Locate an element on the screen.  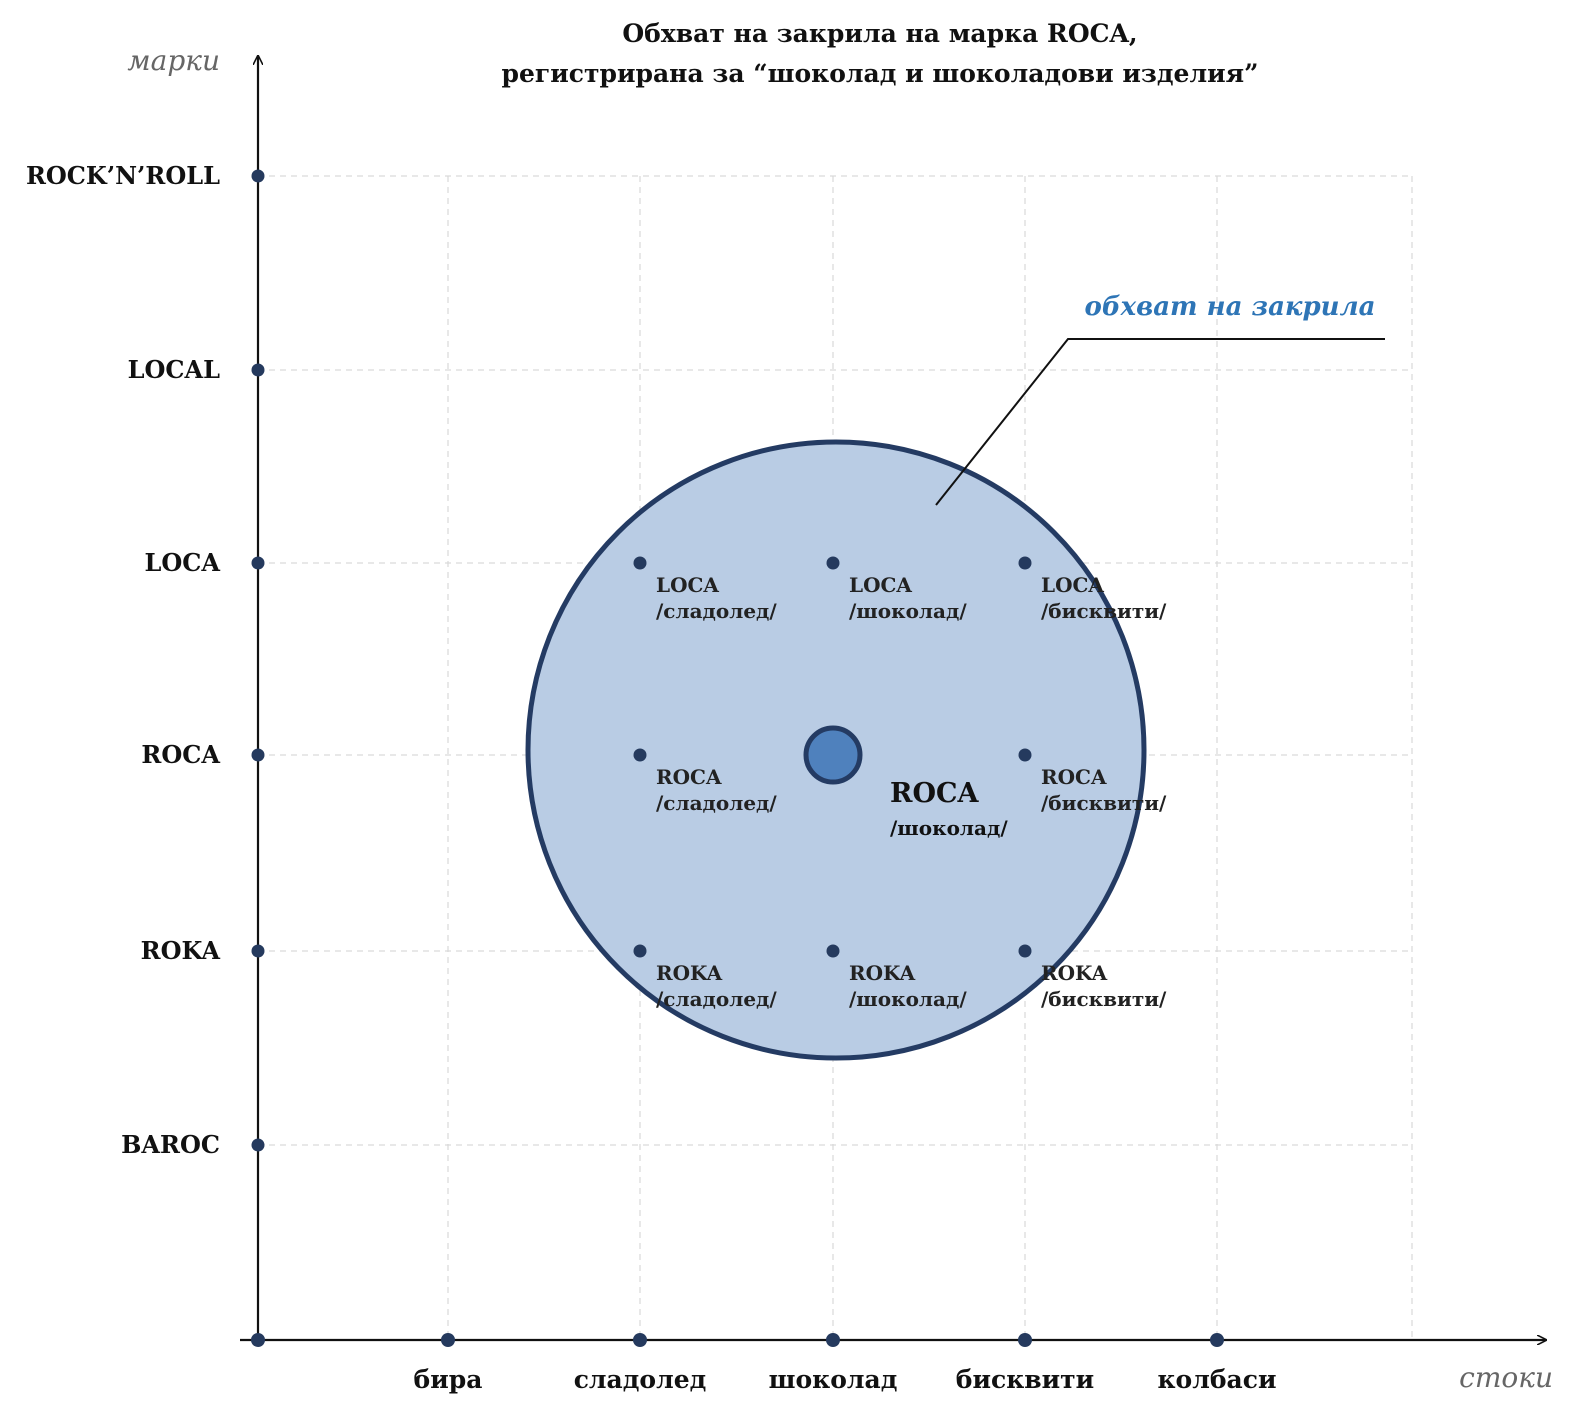
brand-label: LOCAL is located at coordinates (174, 369).